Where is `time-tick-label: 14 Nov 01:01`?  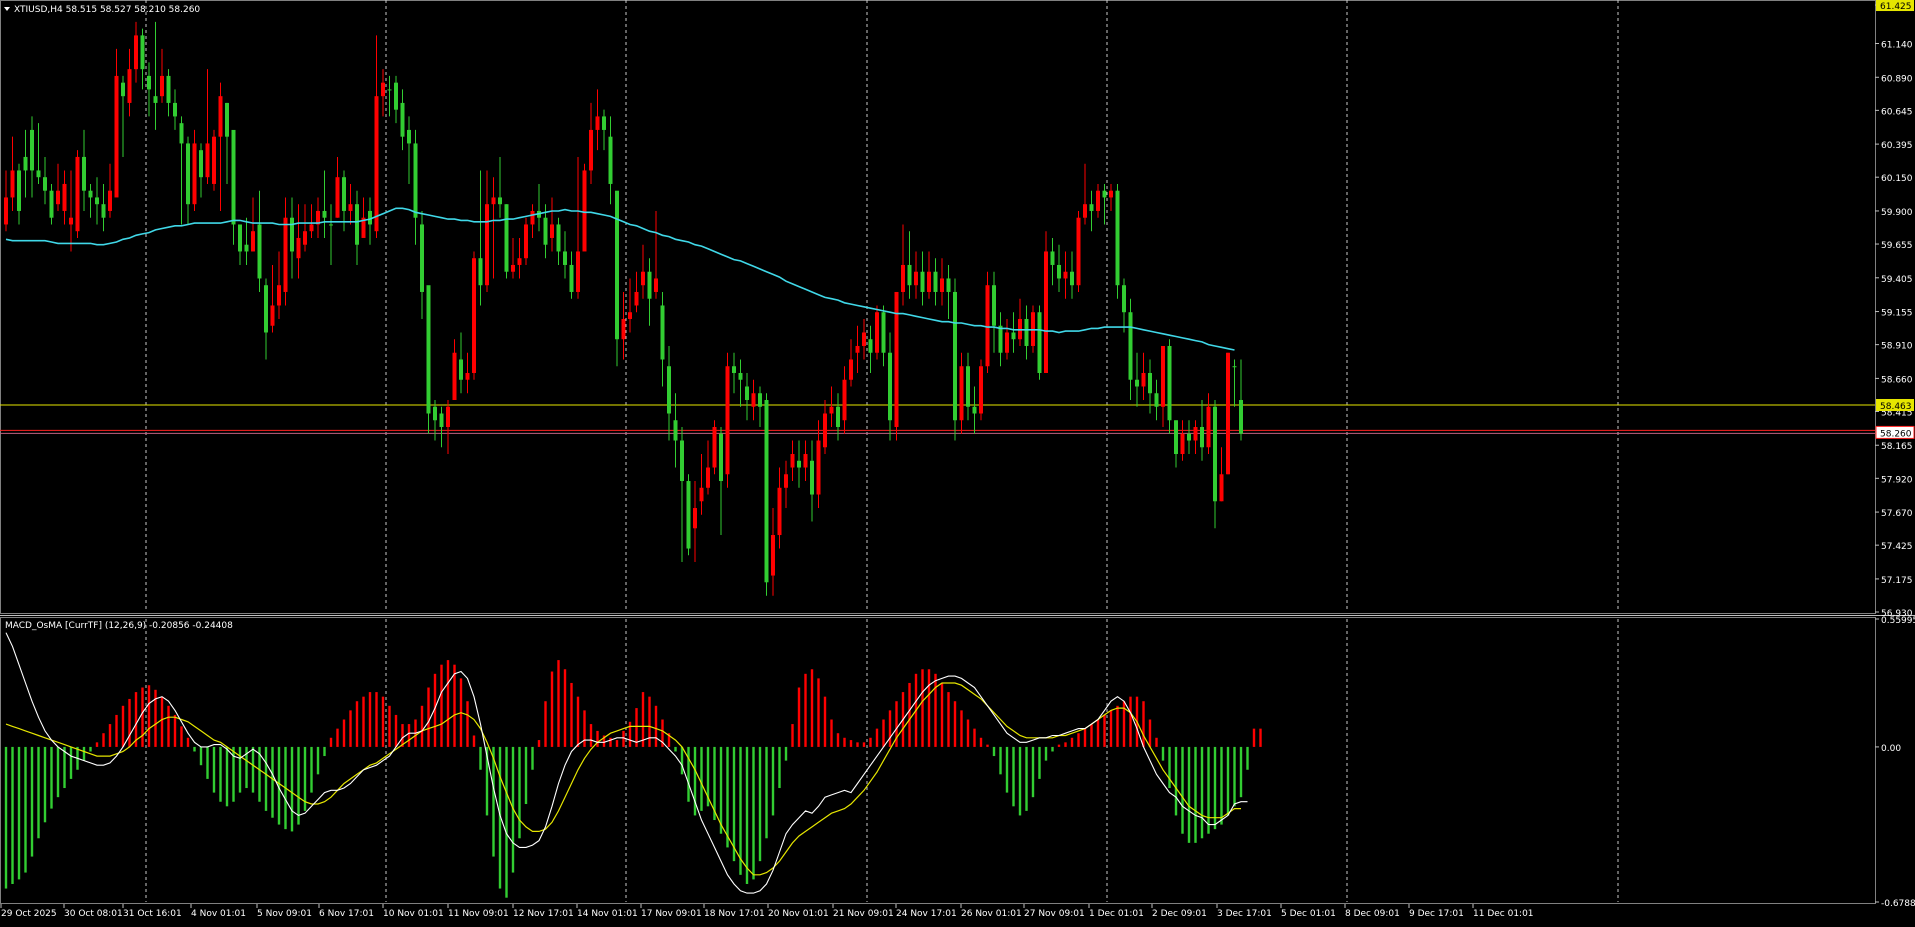
time-tick-label: 14 Nov 01:01 is located at coordinates (607, 914).